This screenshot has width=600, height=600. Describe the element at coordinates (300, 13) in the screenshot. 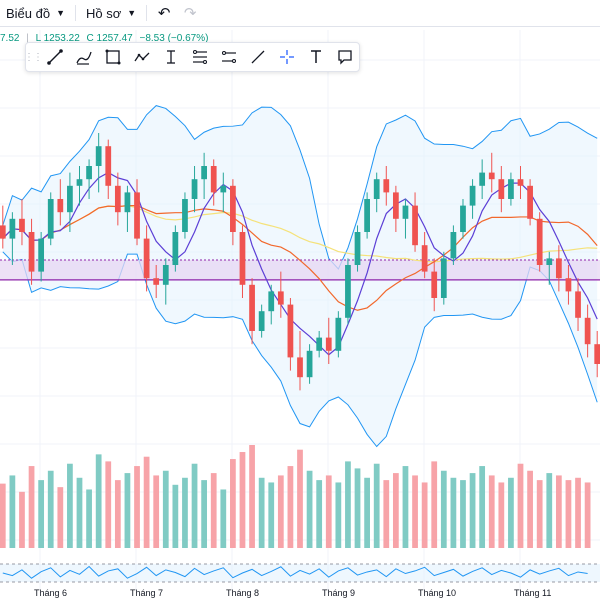

I see `top-toolbar: Biểu đồ ▼ Hồ sơ ▼ ↶ ↷` at that location.